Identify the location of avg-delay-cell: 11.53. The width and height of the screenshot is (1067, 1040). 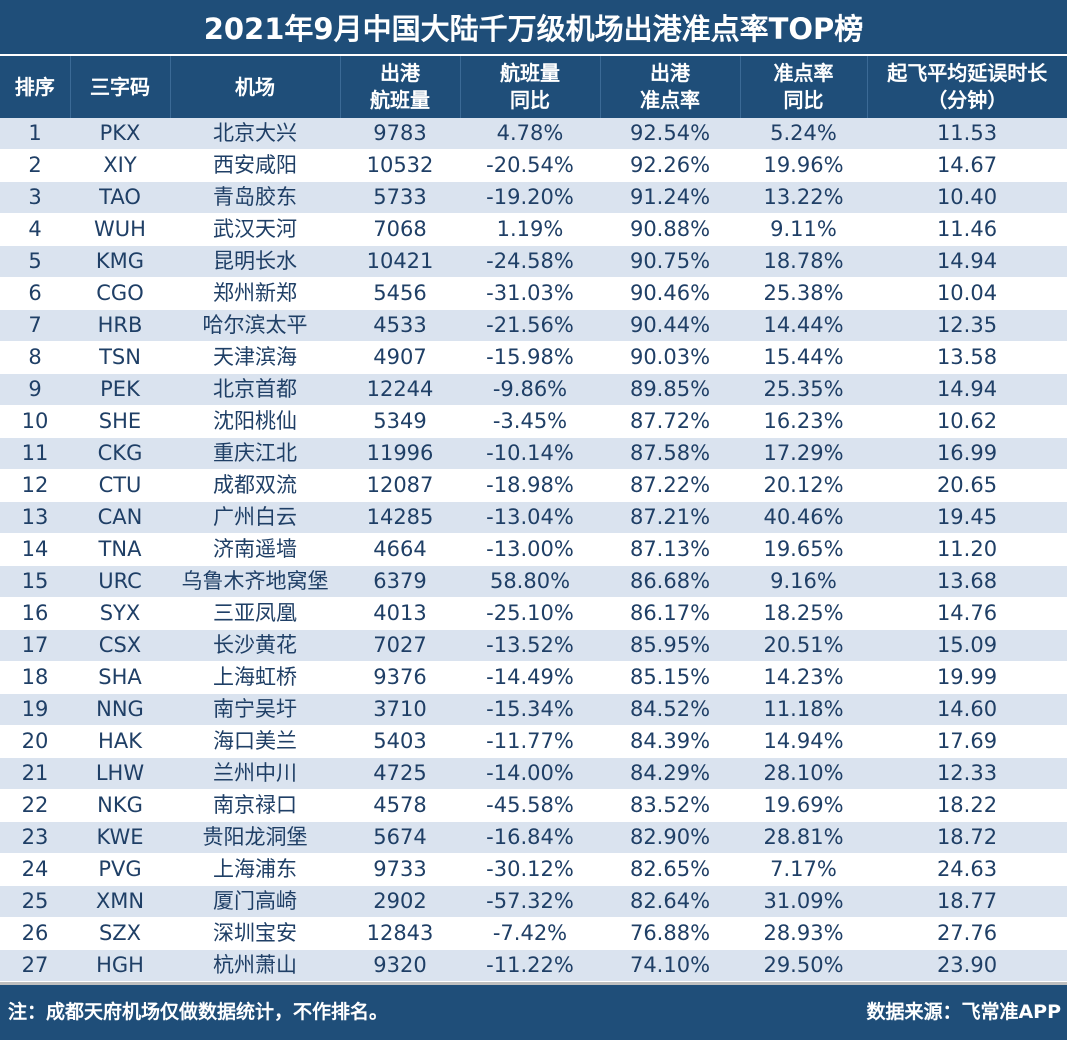
(967, 134).